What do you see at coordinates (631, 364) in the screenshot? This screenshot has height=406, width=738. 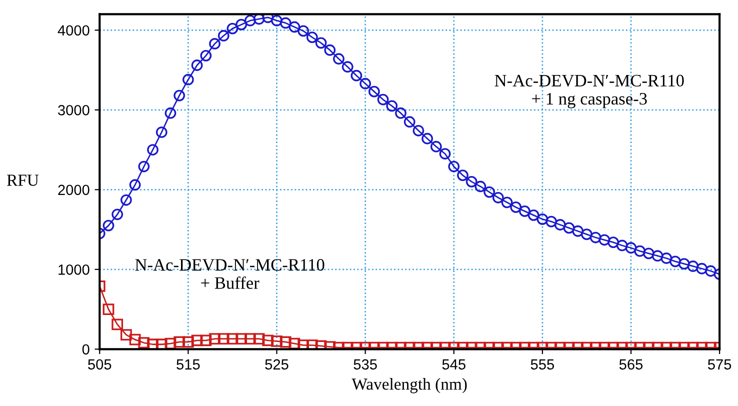 I see `x-tick-label: 565` at bounding box center [631, 364].